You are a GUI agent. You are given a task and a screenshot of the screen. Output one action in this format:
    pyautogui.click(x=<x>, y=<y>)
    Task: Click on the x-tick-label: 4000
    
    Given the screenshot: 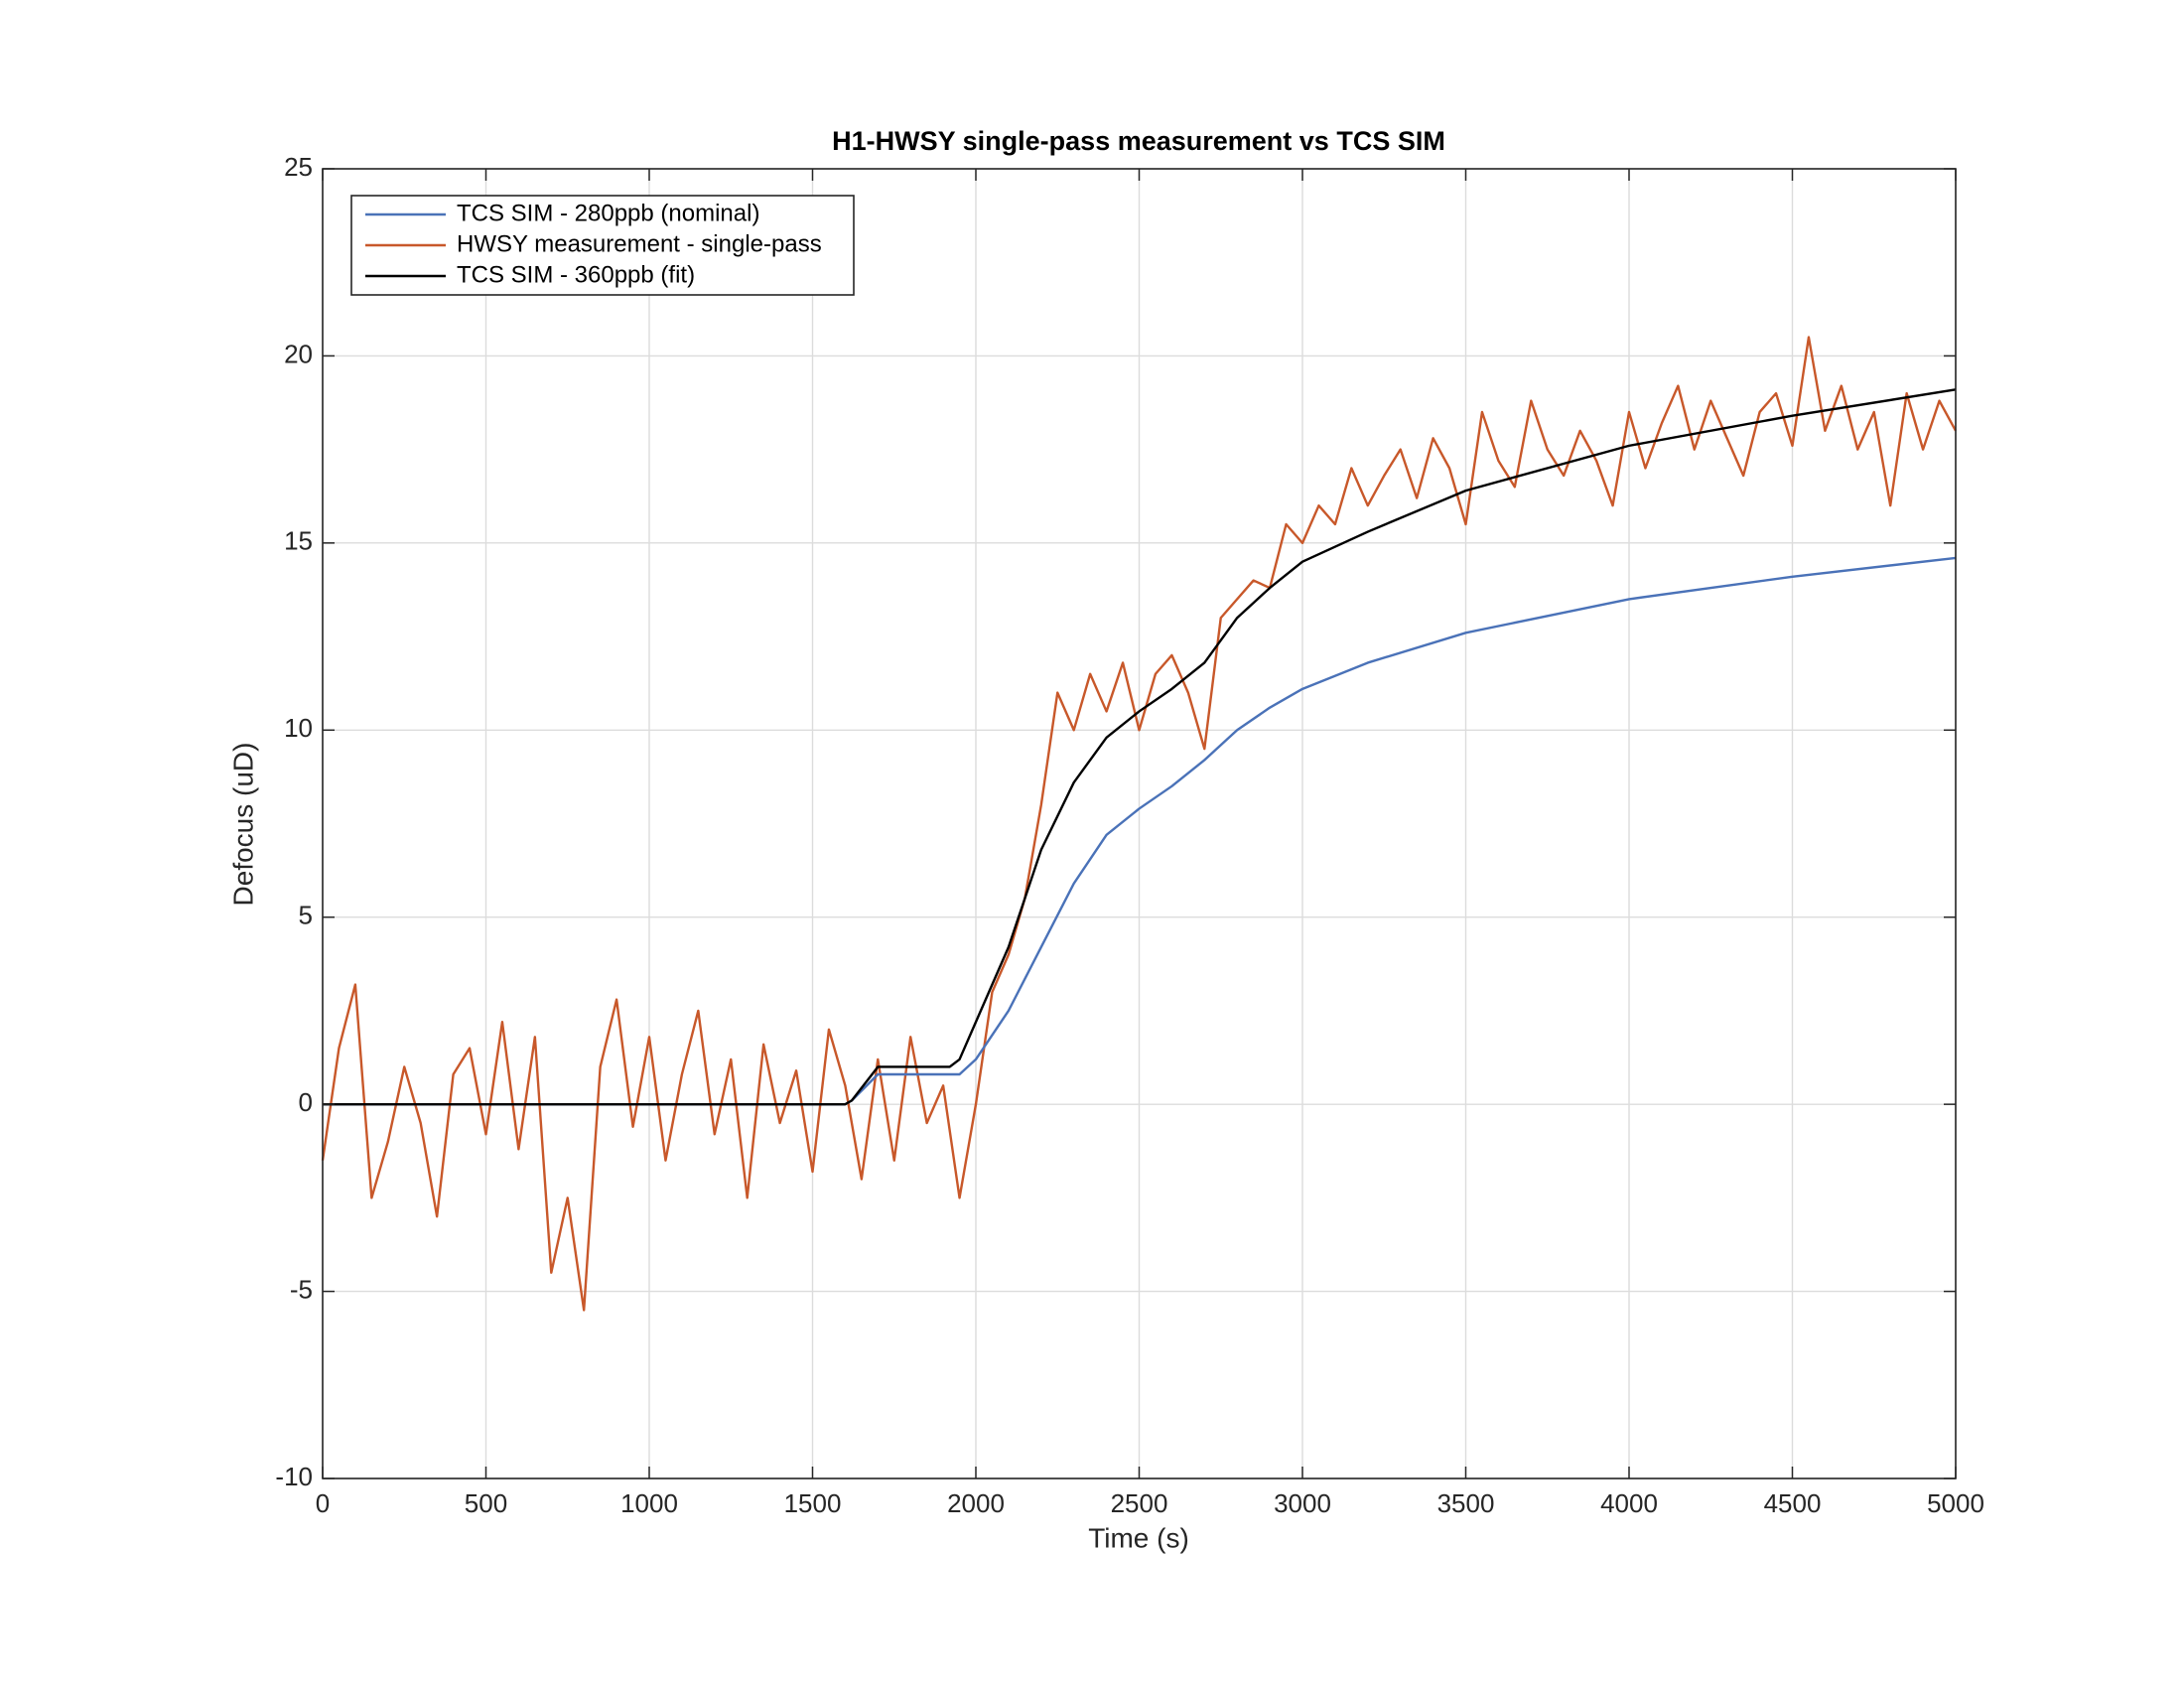 What is the action you would take?
    pyautogui.click(x=1629, y=1503)
    